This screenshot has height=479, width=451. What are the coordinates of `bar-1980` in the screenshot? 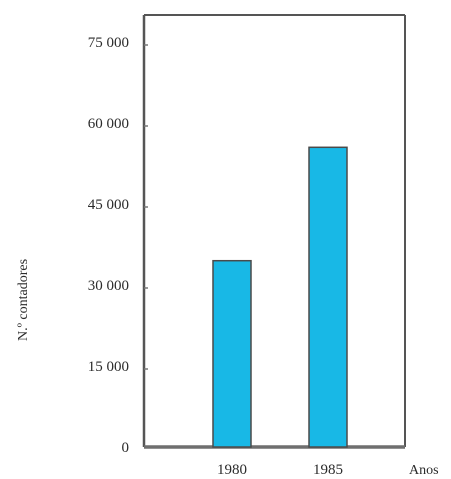 It's located at (232, 353).